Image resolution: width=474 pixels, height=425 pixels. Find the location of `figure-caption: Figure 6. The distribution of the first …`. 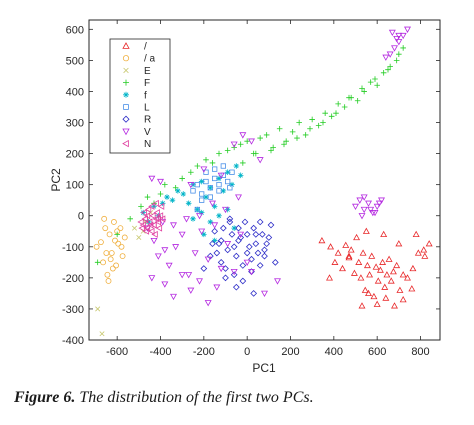

figure-caption: Figure 6. The distribution of the first … is located at coordinates (239, 398).